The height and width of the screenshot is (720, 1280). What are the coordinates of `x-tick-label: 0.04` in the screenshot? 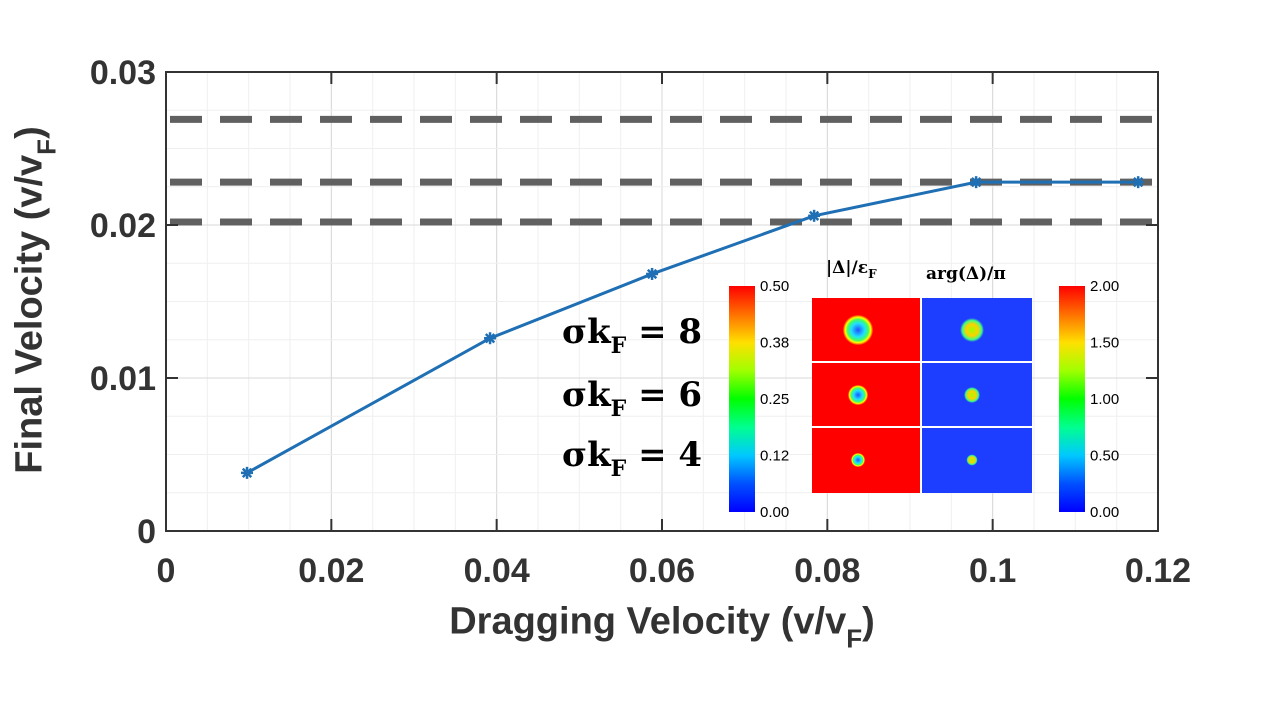 It's located at (497, 571).